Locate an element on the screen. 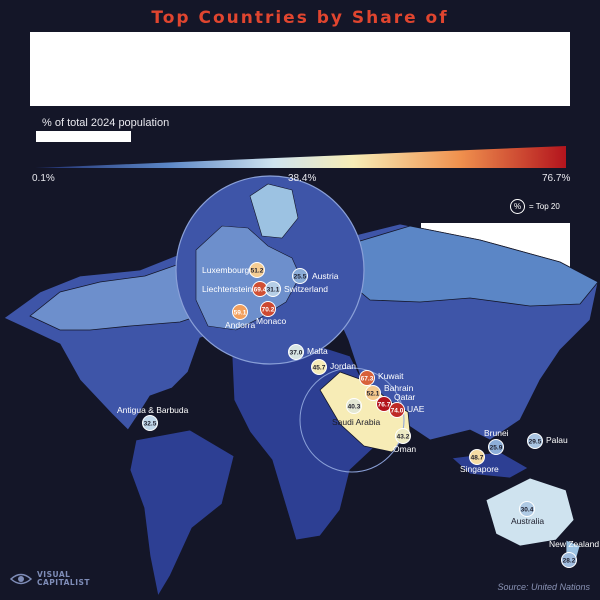 The height and width of the screenshot is (600, 600). marker-value-switzerland: 31.1 is located at coordinates (273, 289).